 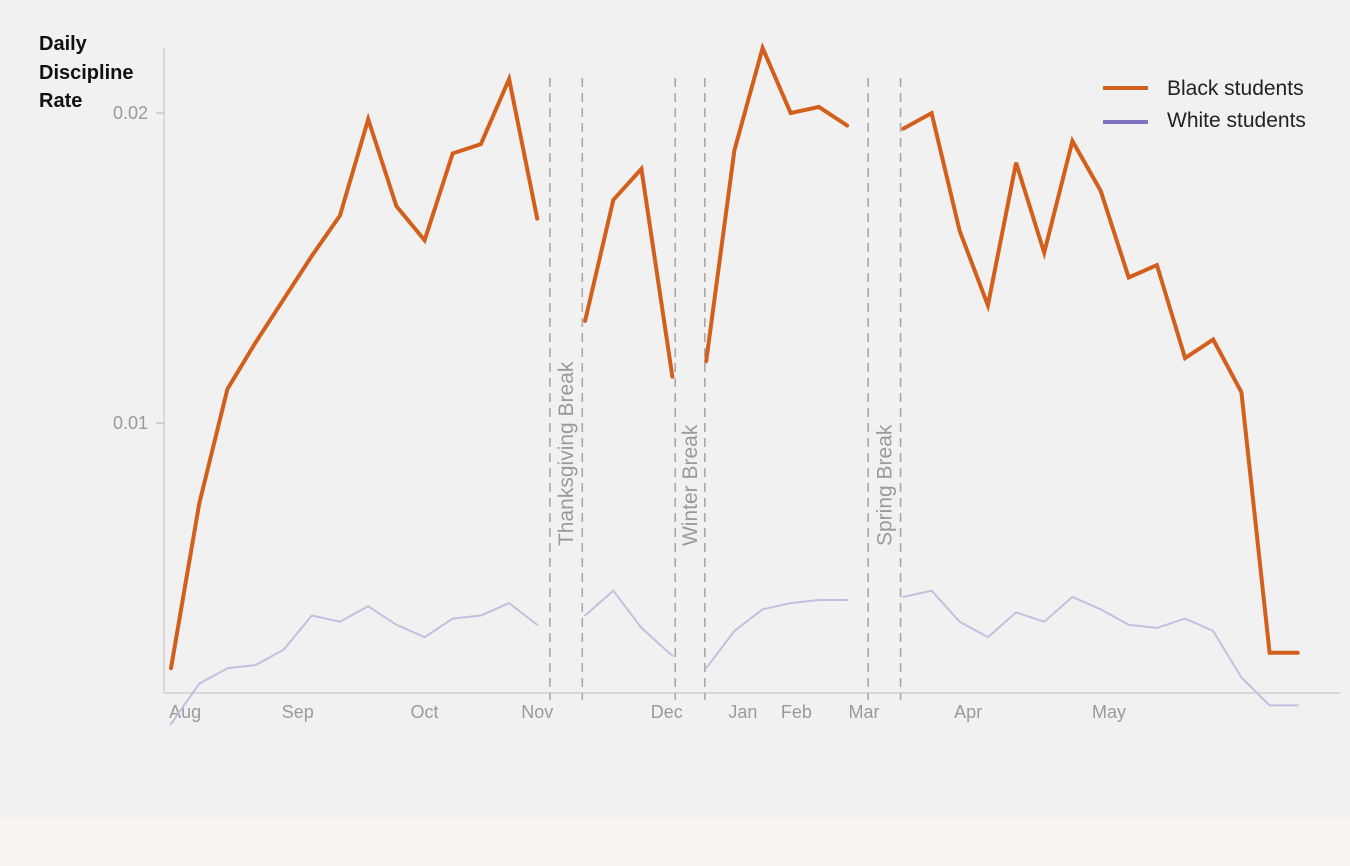 What do you see at coordinates (60, 101) in the screenshot?
I see `y-axis-title-line: Rate` at bounding box center [60, 101].